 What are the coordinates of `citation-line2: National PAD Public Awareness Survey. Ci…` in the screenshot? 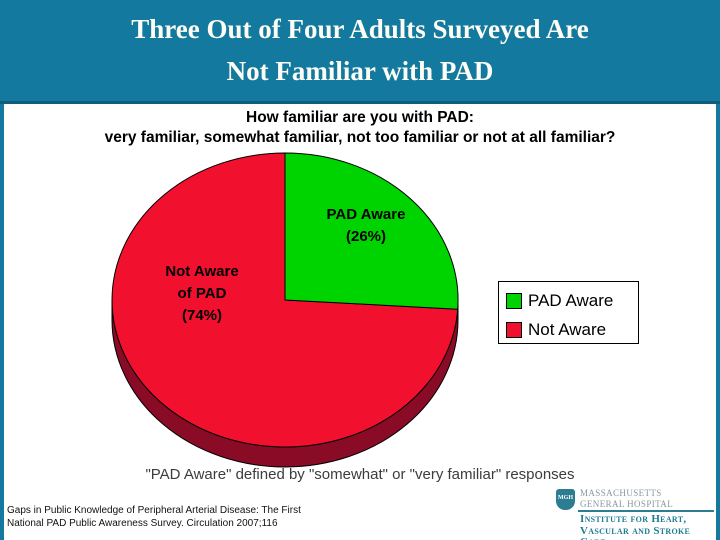 It's located at (142, 523).